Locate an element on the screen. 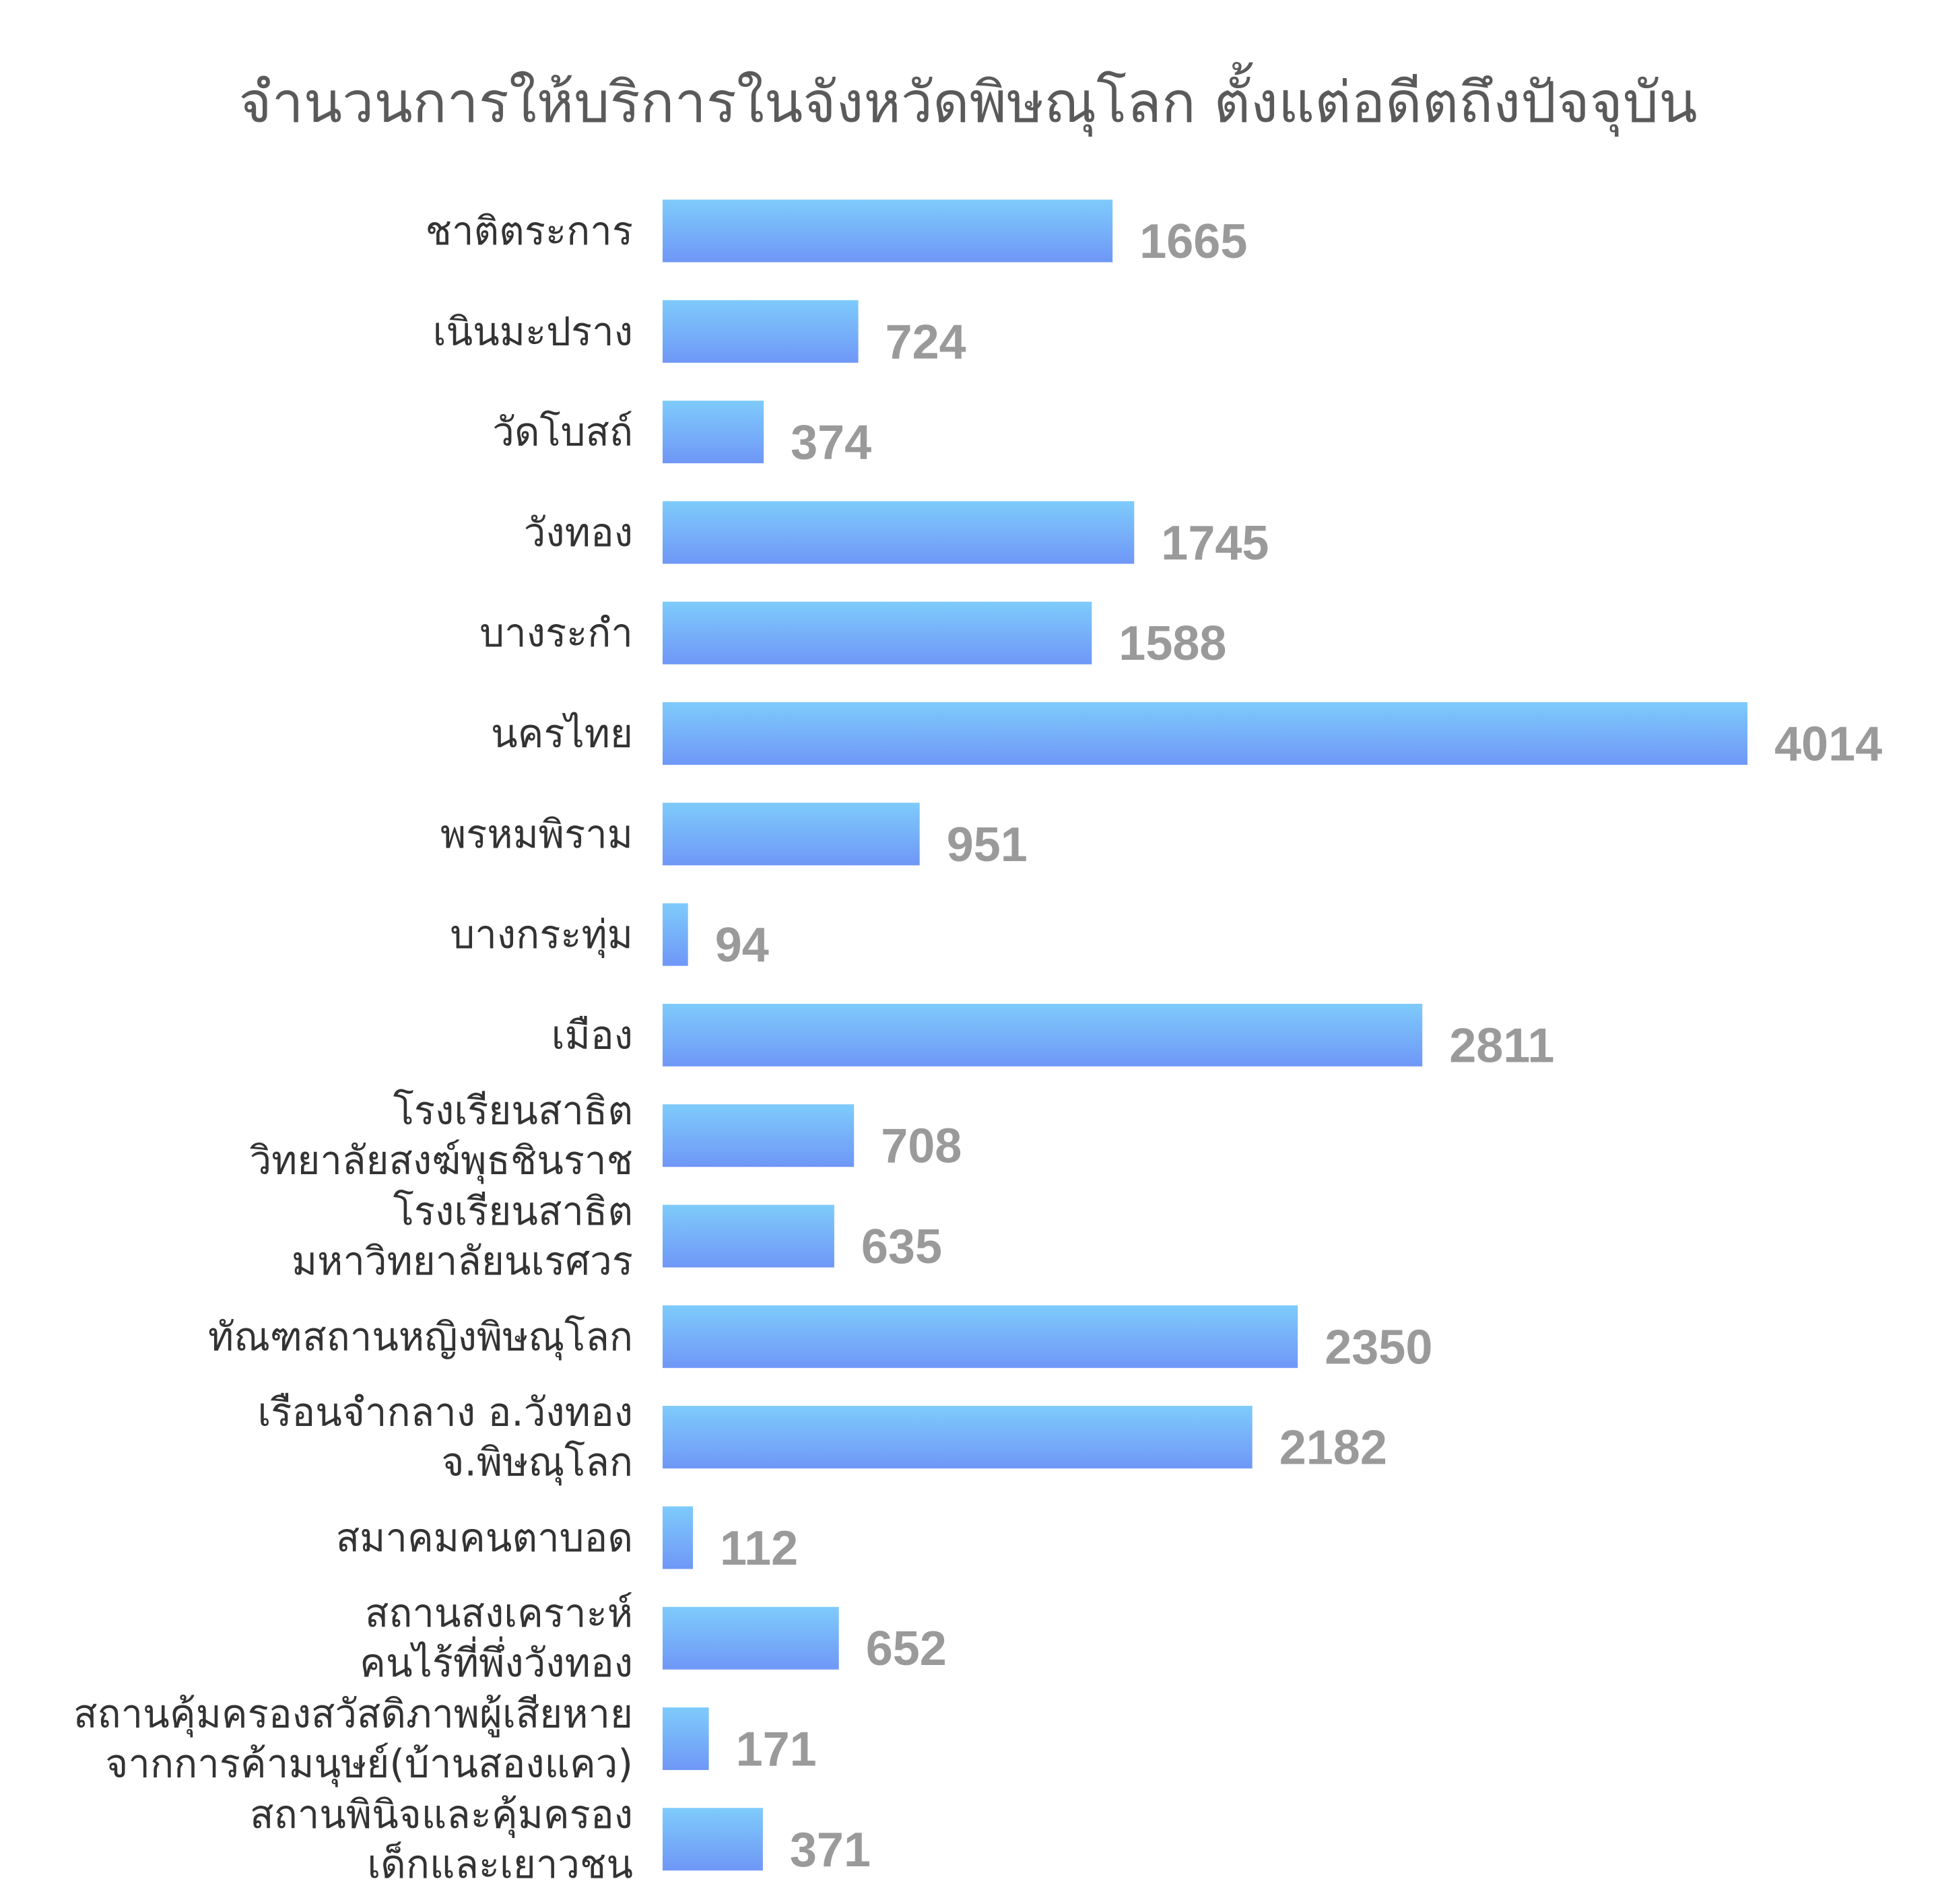 The width and height of the screenshot is (1936, 1904). value-label-13: 112 is located at coordinates (759, 1549).